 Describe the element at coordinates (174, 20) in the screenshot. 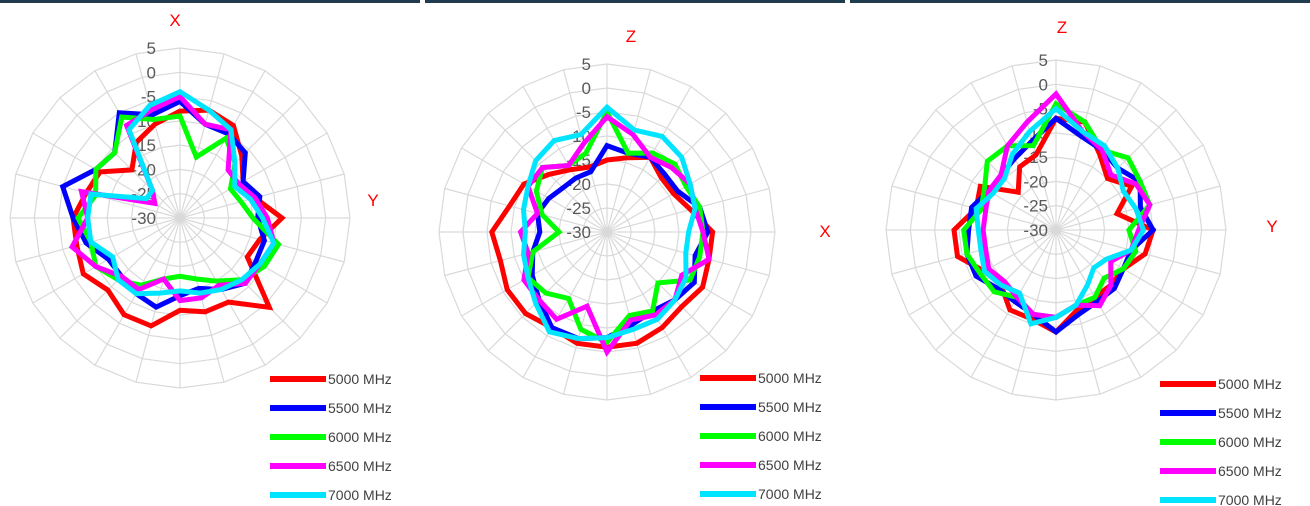

I see `top-axis-label: X` at that location.